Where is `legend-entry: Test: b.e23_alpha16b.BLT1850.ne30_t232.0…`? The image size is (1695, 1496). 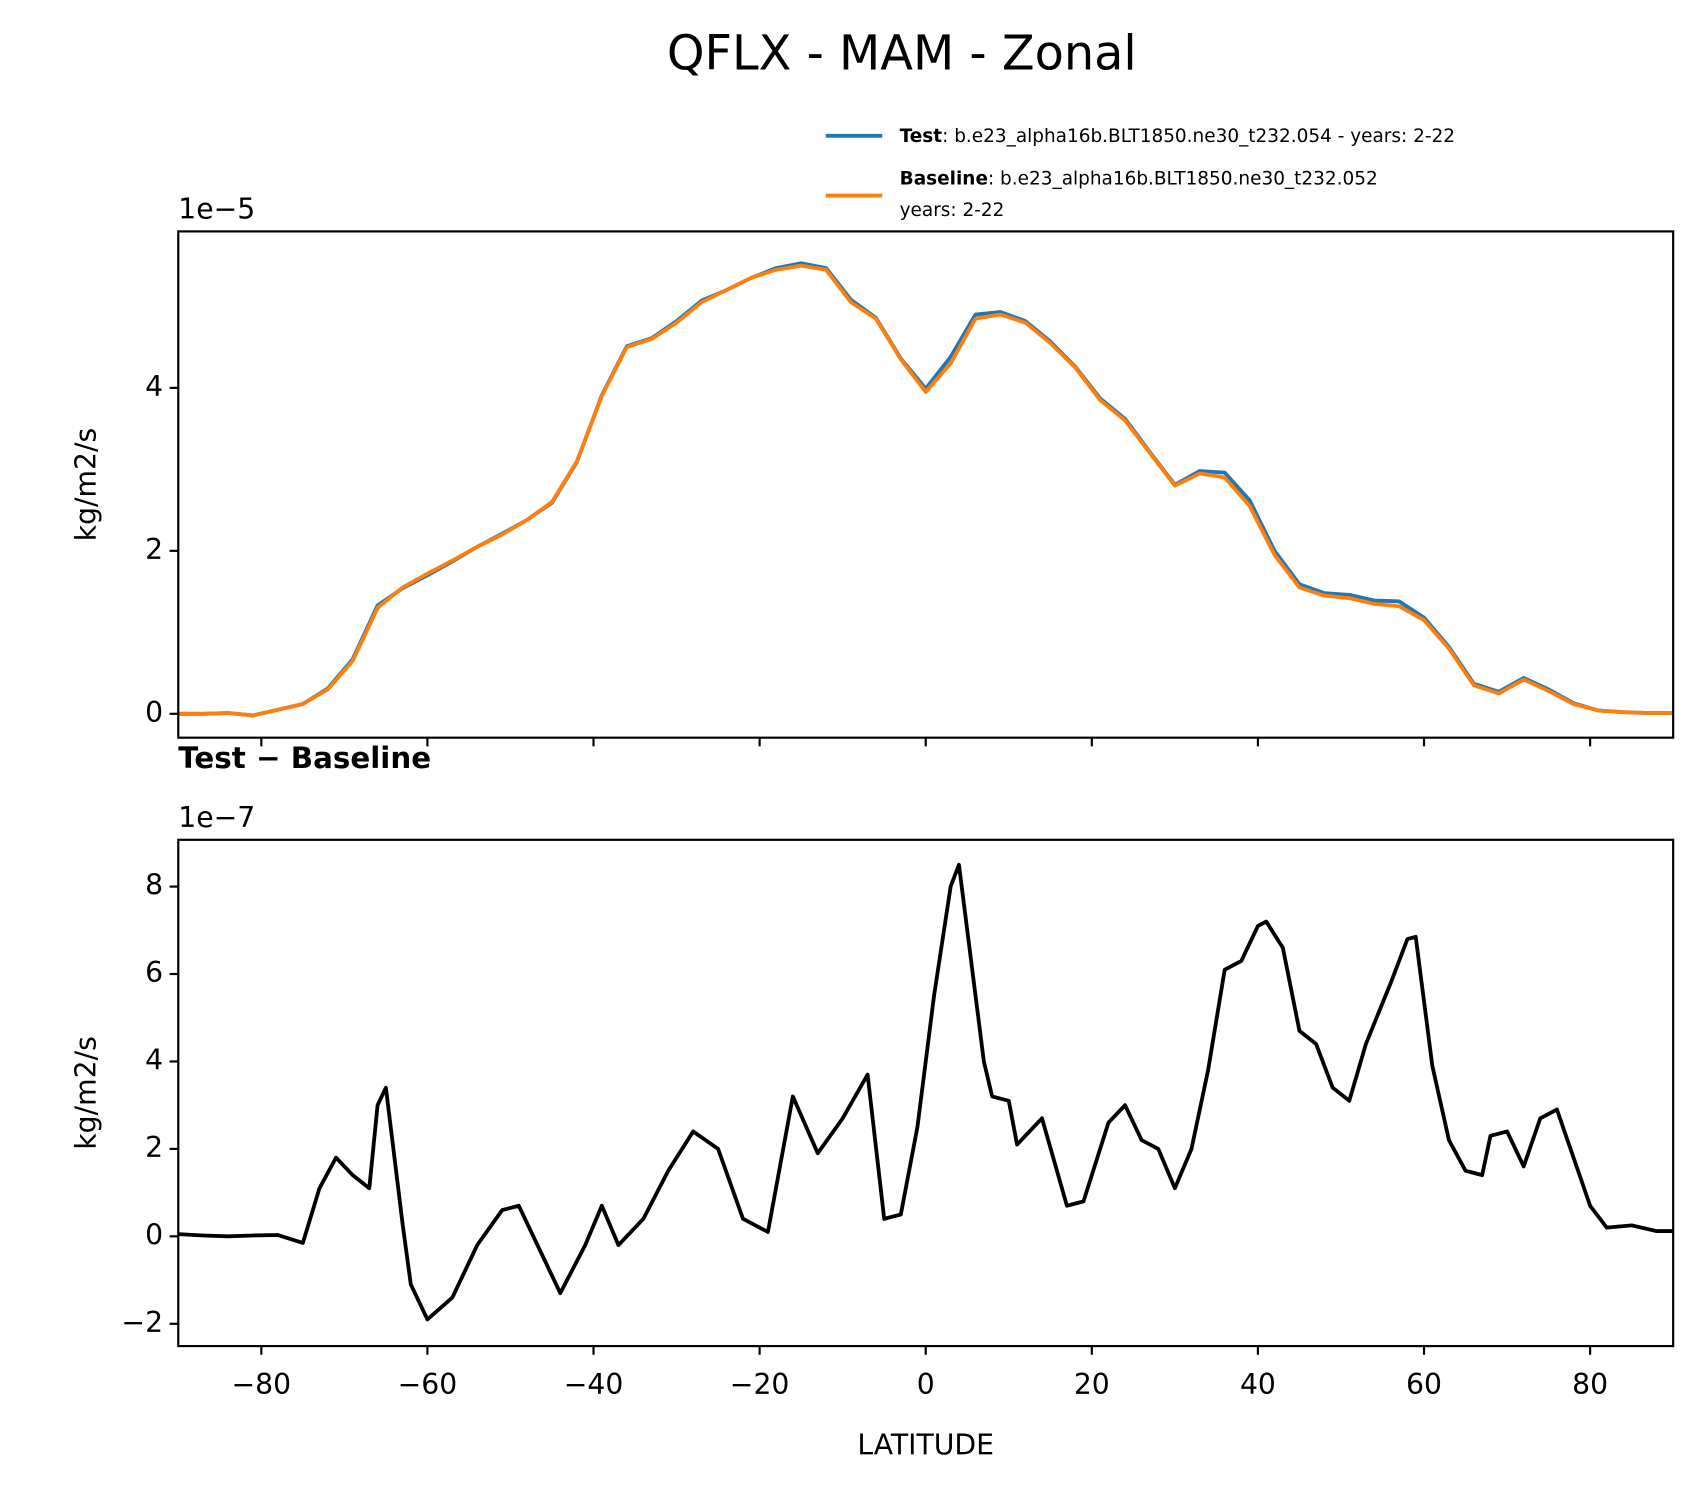 legend-entry: Test: b.e23_alpha16b.BLT1850.ne30_t232.0… is located at coordinates (1177, 136).